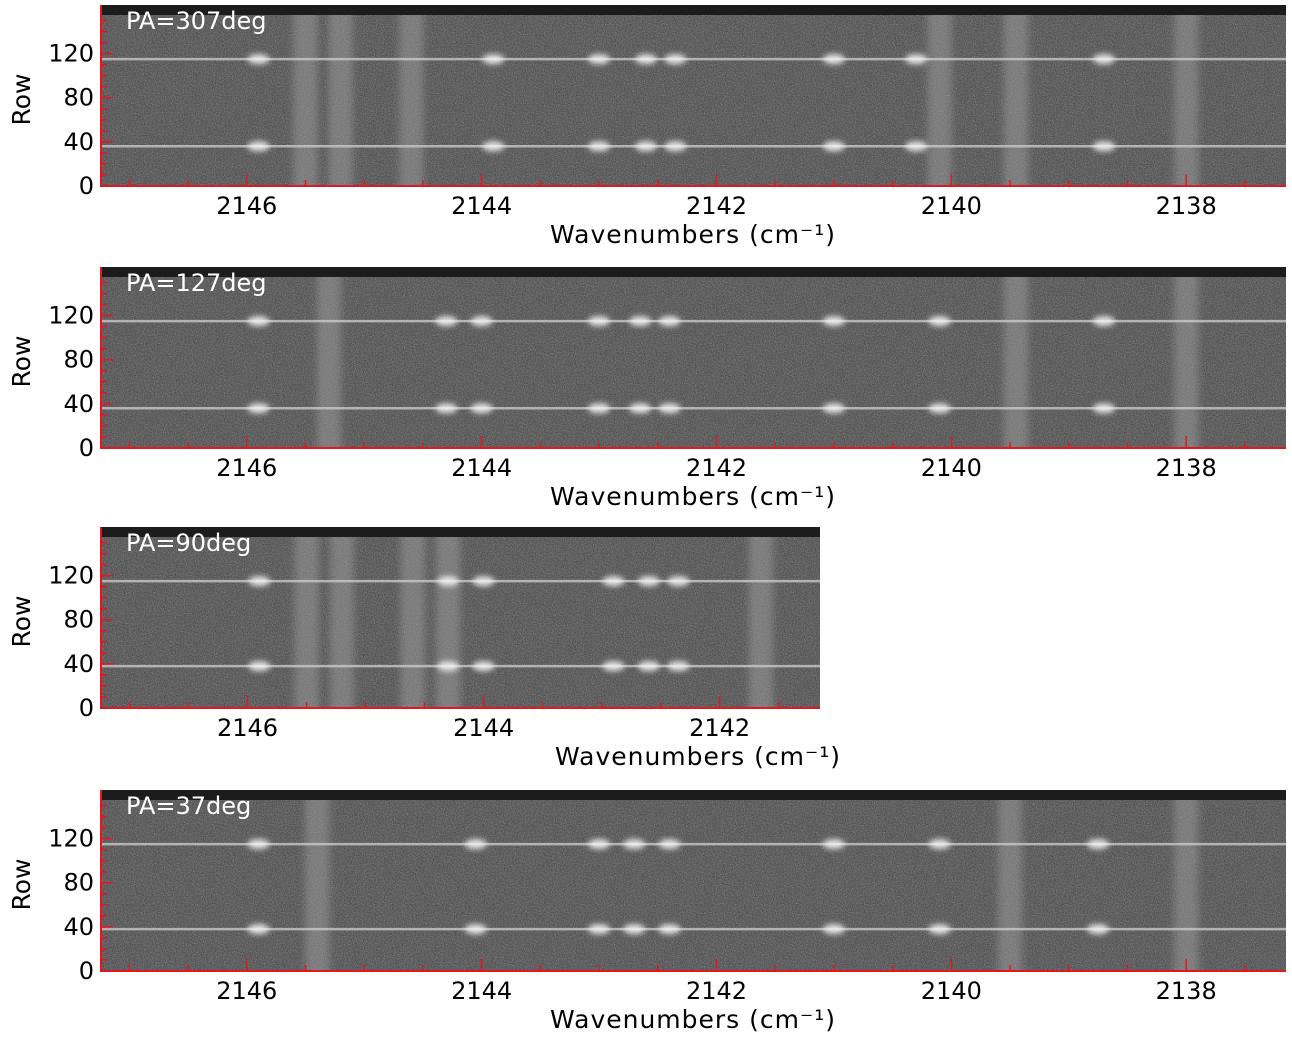 Image resolution: width=1292 pixels, height=1038 pixels. Describe the element at coordinates (246, 206) in the screenshot. I see `x-tick-label: 2146` at that location.